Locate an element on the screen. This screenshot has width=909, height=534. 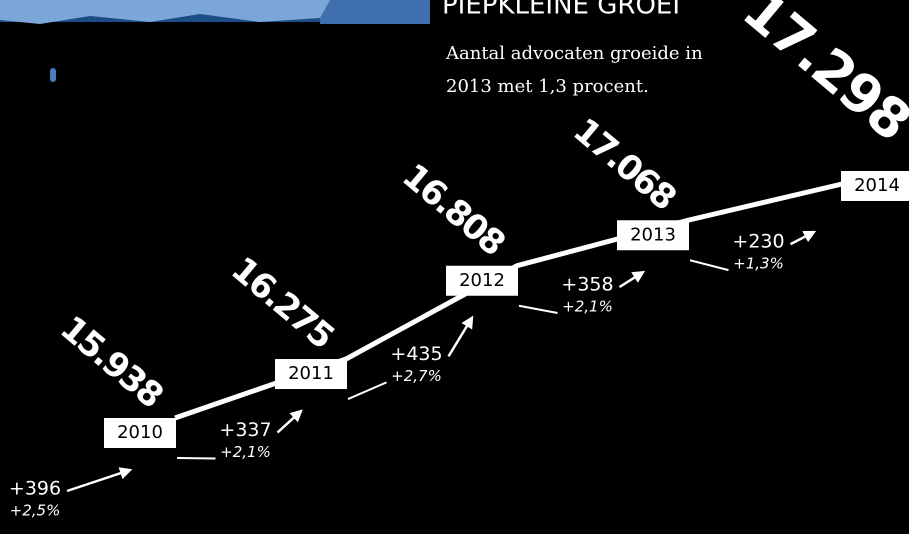
year-label: 2013 is located at coordinates (653, 234).